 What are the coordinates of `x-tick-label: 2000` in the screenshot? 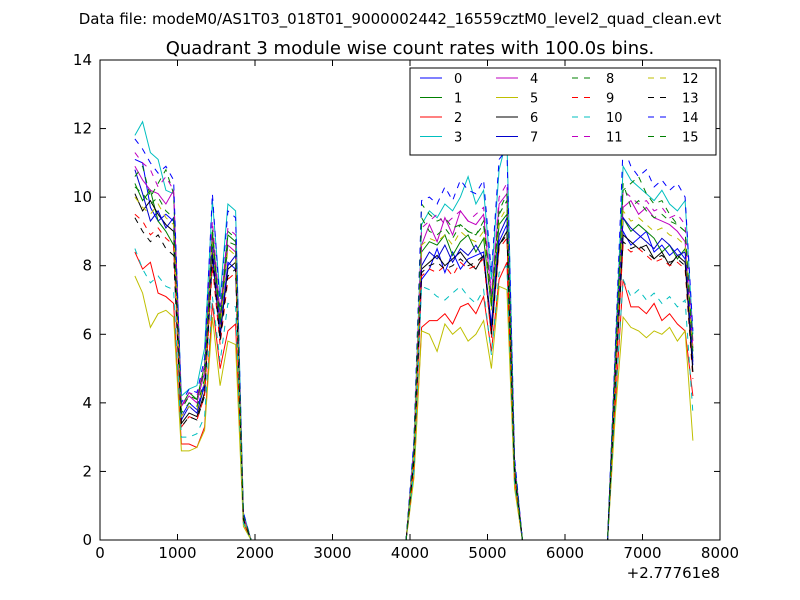 It's located at (255, 553).